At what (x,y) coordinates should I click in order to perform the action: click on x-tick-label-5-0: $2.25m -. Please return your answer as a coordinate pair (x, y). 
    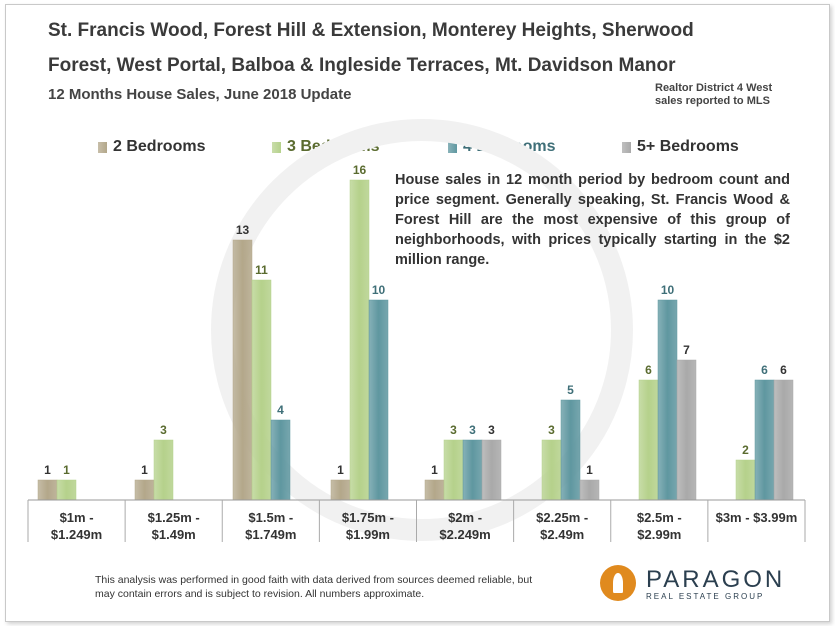
    Looking at the image, I should click on (562, 517).